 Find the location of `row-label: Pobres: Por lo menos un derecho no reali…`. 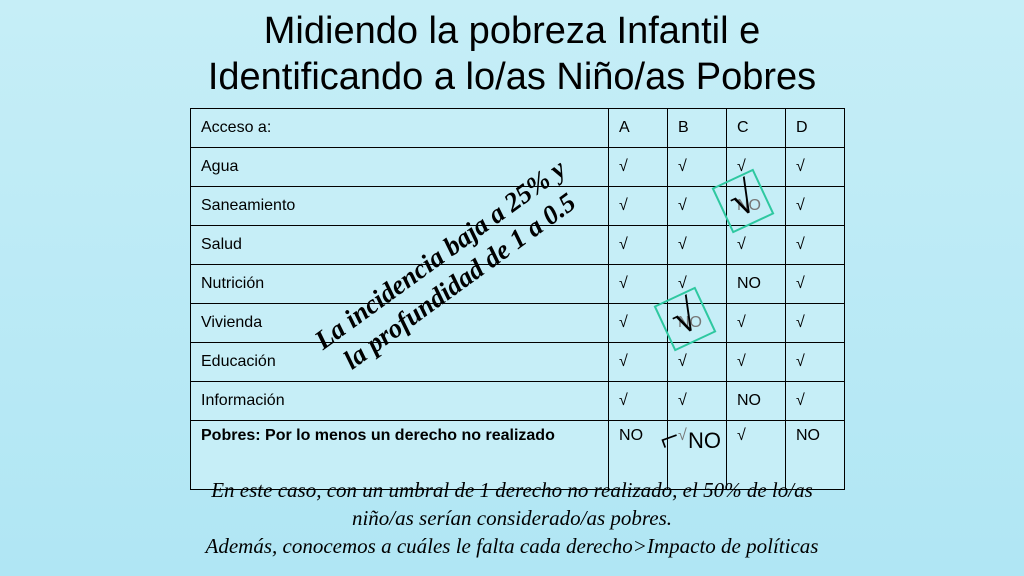

row-label: Pobres: Por lo menos un derecho no reali… is located at coordinates (399, 455).